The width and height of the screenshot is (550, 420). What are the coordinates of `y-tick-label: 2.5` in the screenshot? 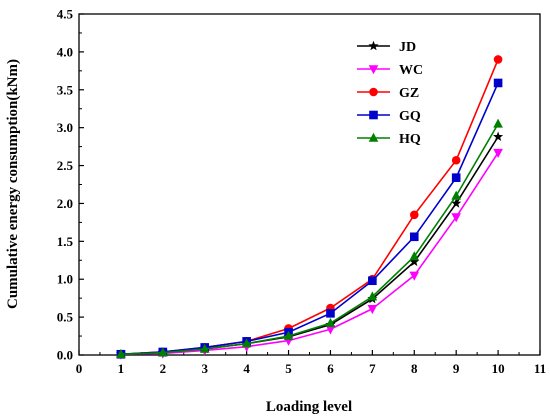 It's located at (65, 165).